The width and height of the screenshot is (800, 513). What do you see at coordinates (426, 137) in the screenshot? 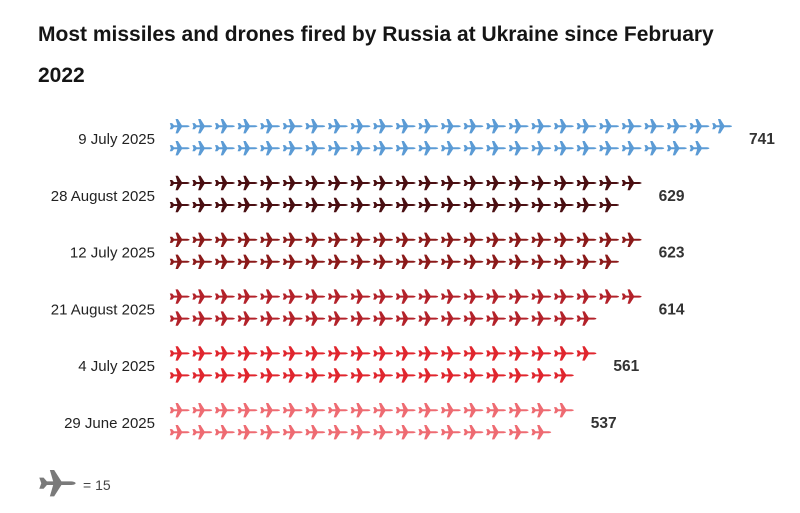
I see `chart-row: 9 July 2025 741` at bounding box center [426, 137].